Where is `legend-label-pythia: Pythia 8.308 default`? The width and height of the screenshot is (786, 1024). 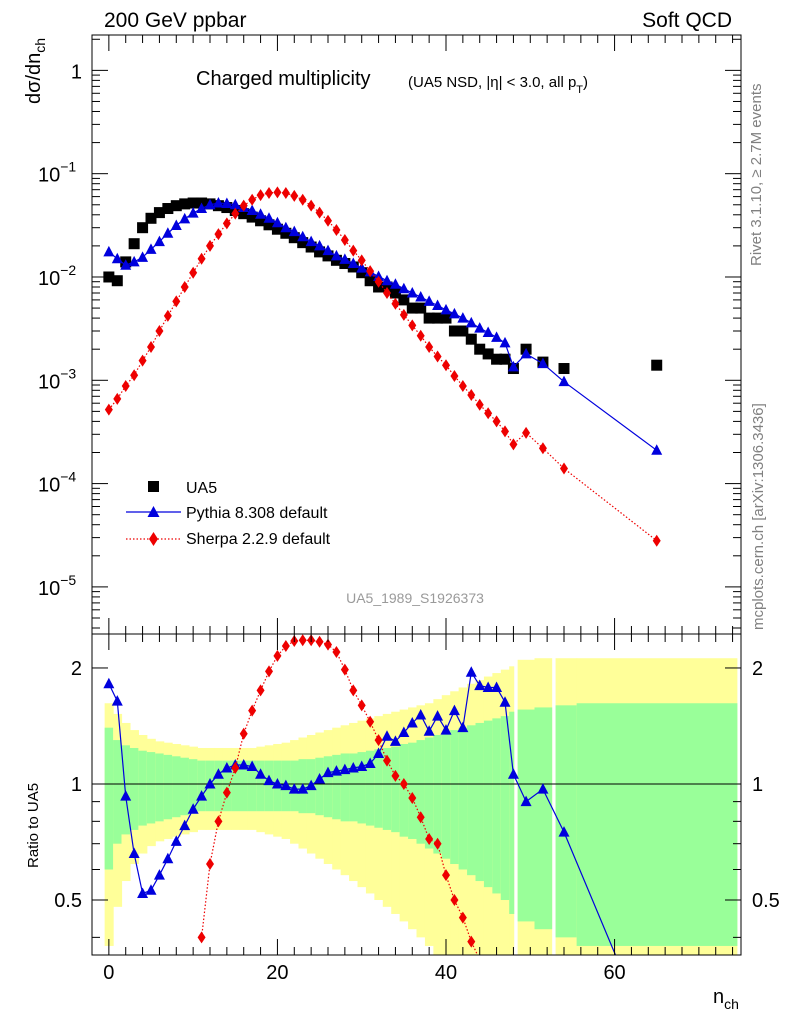 legend-label-pythia: Pythia 8.308 default is located at coordinates (257, 513).